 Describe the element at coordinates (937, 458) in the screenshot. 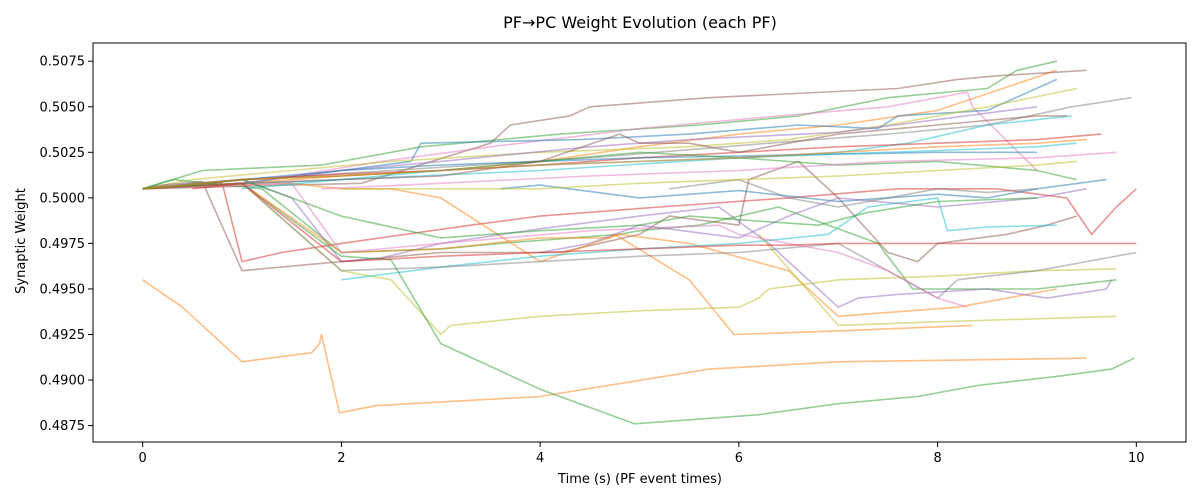

I see `x-tick-label: 8` at that location.